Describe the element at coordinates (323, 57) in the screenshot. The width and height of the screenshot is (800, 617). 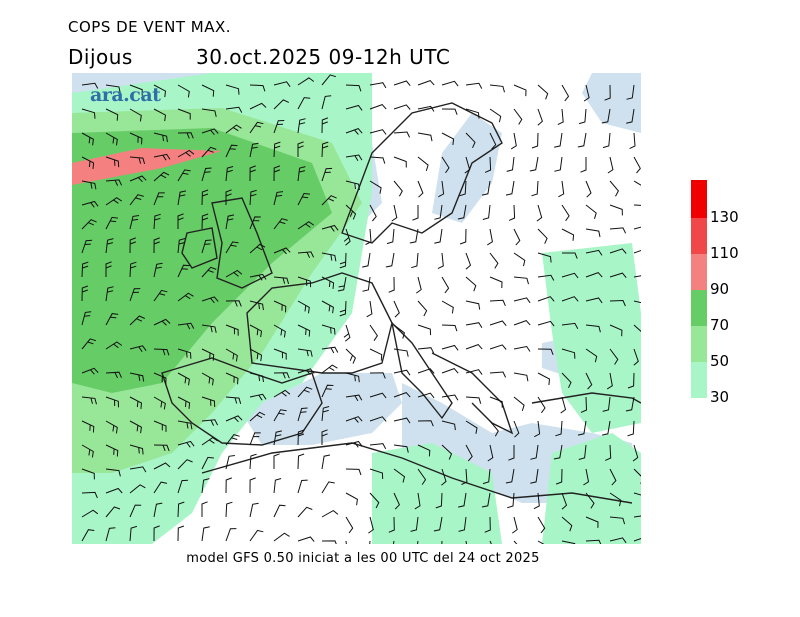
I see `valid-date-label: 30.oct.2025 09-12h UTC` at that location.